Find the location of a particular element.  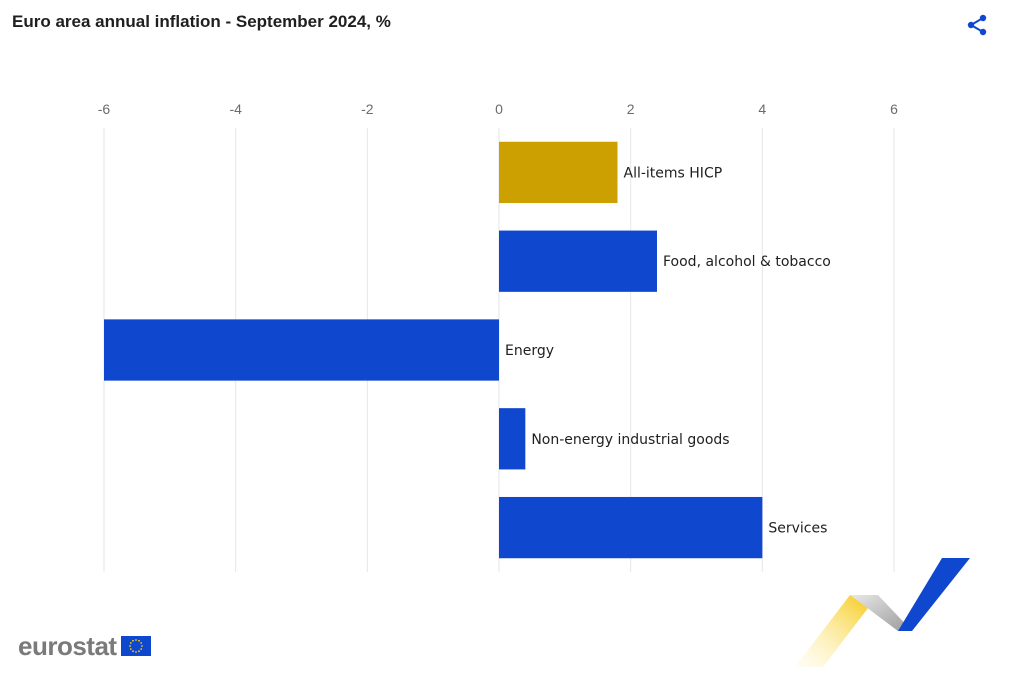

eurostat-logo: eurostat is located at coordinates (84, 646).